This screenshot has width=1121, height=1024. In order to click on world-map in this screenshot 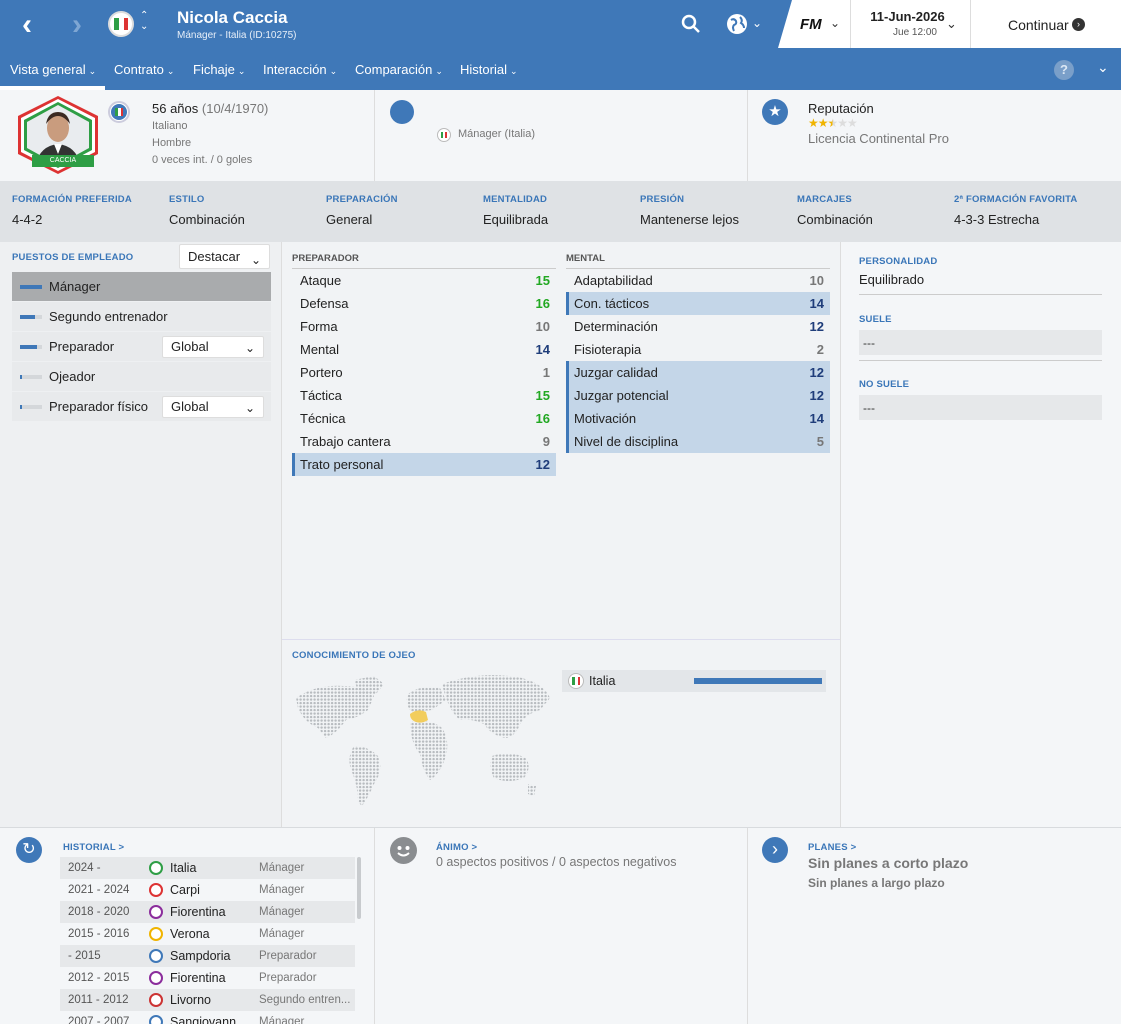, I will do `click(427, 742)`.